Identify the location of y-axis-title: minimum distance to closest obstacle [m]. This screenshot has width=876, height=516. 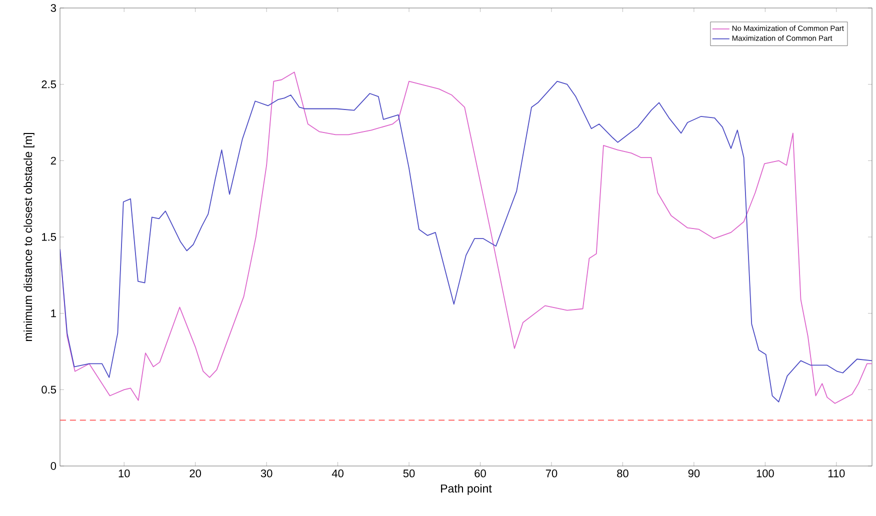
(29, 237).